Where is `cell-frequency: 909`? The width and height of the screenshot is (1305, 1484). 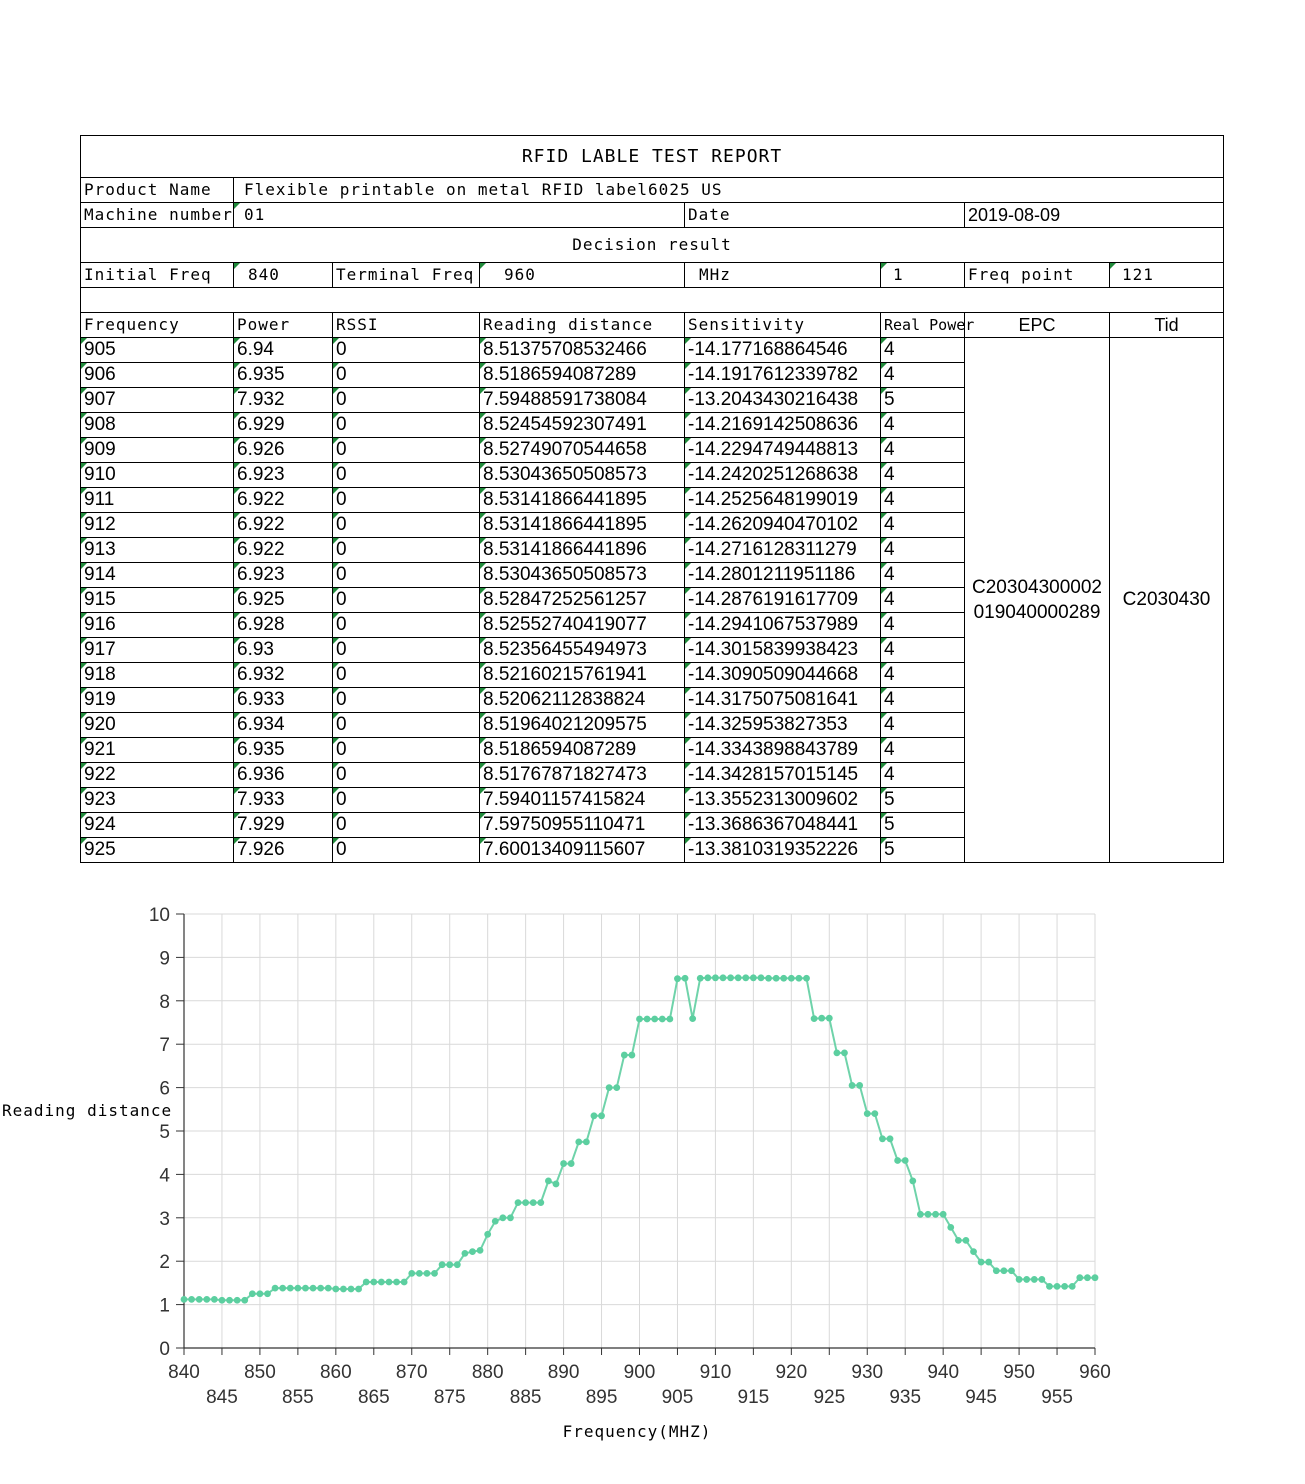 cell-frequency: 909 is located at coordinates (157, 450).